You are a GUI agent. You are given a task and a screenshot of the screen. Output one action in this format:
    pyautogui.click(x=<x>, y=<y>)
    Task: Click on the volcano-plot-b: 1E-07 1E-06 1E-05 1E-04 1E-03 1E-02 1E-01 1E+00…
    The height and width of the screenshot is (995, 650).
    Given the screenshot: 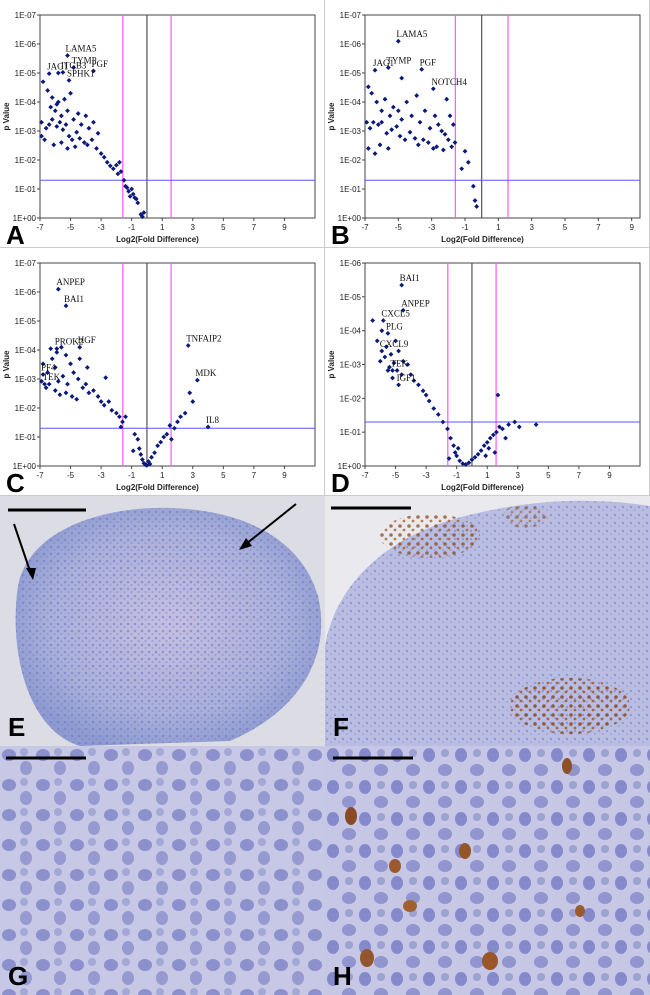 What is the action you would take?
    pyautogui.click(x=484, y=127)
    